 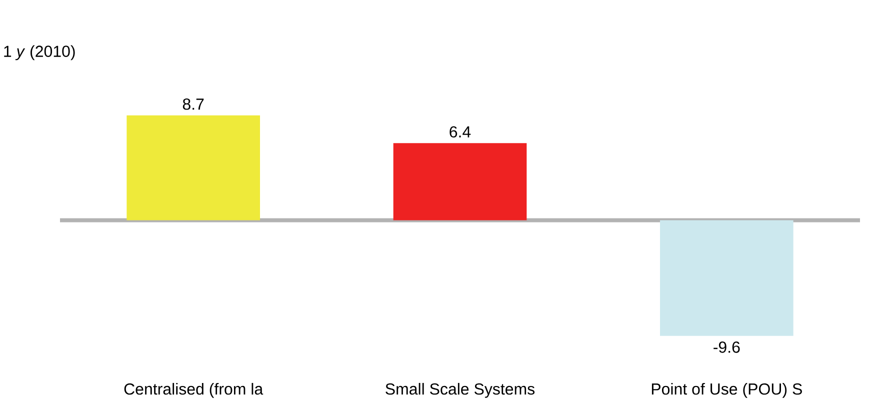 I want to click on data-label: 8.7, so click(x=193, y=104).